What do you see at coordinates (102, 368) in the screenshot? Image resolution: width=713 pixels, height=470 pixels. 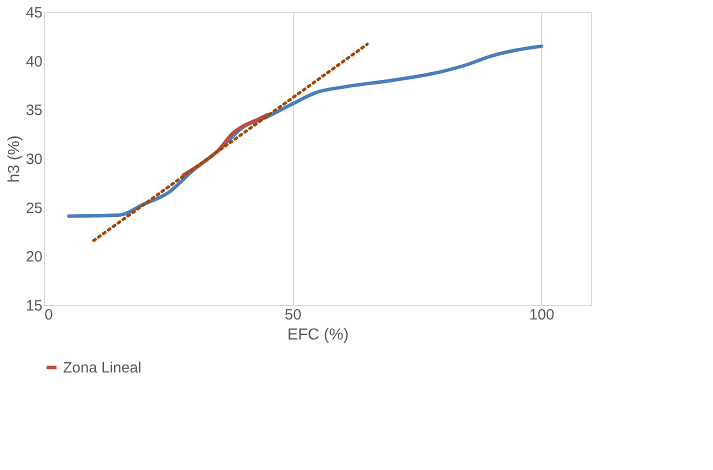 I see `legend-label: Zona Lineal` at bounding box center [102, 368].